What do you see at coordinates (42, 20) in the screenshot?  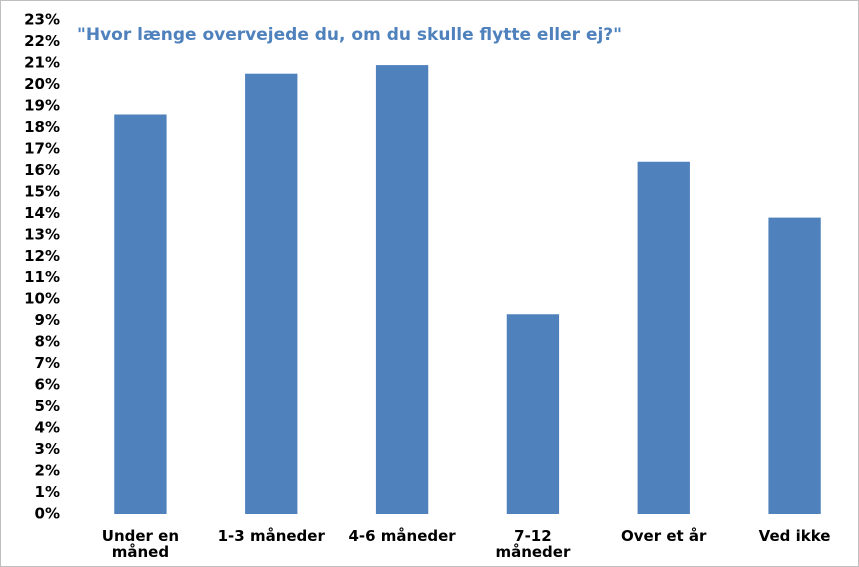 I see `y-tick-label: 23%` at bounding box center [42, 20].